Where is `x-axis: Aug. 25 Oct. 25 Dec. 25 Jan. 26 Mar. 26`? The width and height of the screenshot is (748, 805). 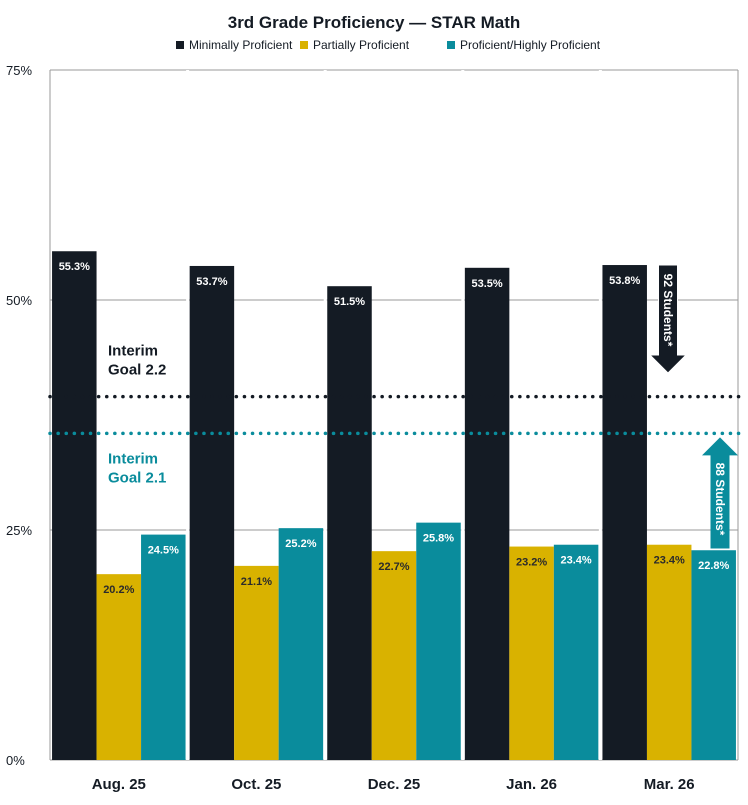
x-axis: Aug. 25 Oct. 25 Dec. 25 Jan. 26 Mar. 26 is located at coordinates (393, 784).